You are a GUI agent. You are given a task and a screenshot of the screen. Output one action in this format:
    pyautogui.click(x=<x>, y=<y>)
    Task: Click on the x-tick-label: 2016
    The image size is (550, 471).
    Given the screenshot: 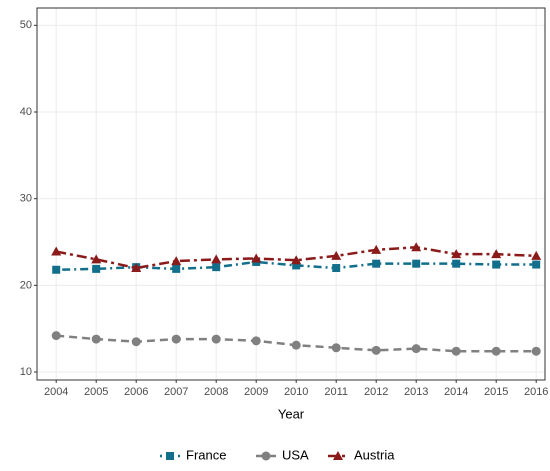 What is the action you would take?
    pyautogui.click(x=536, y=392)
    